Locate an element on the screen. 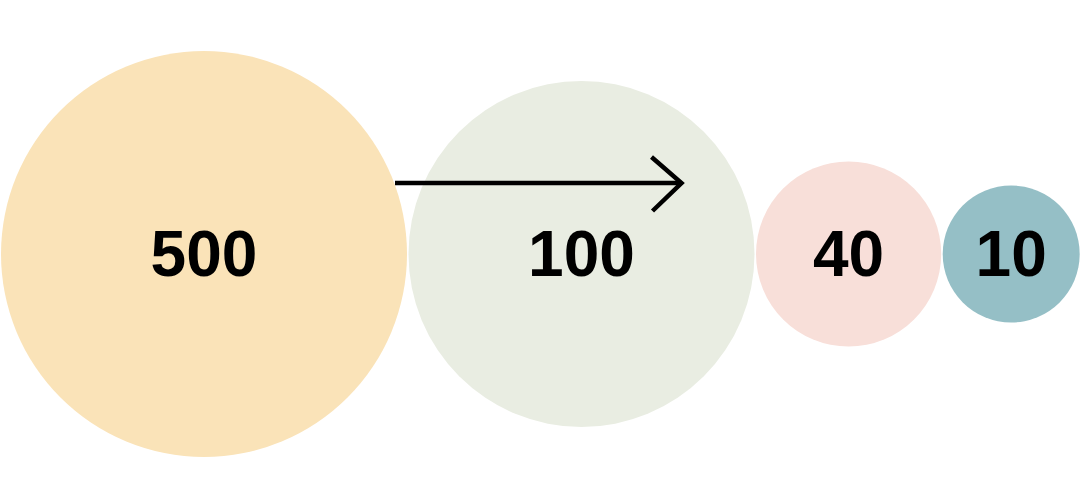 The width and height of the screenshot is (1080, 485). data-label: 100 is located at coordinates (581, 254).